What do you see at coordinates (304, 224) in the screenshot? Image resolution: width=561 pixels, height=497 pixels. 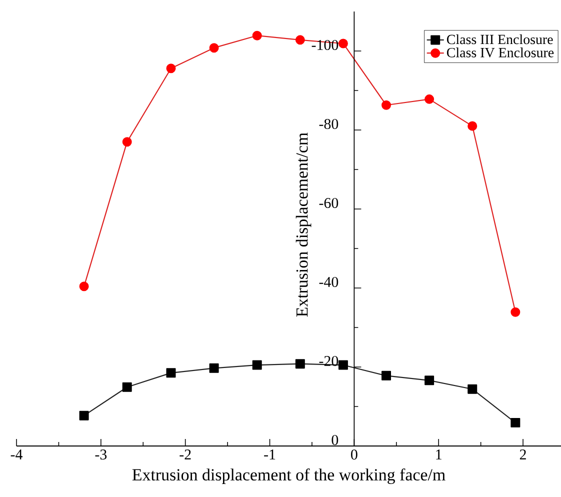 I see `y-axis-title: Extrusion displacement/cm` at bounding box center [304, 224].